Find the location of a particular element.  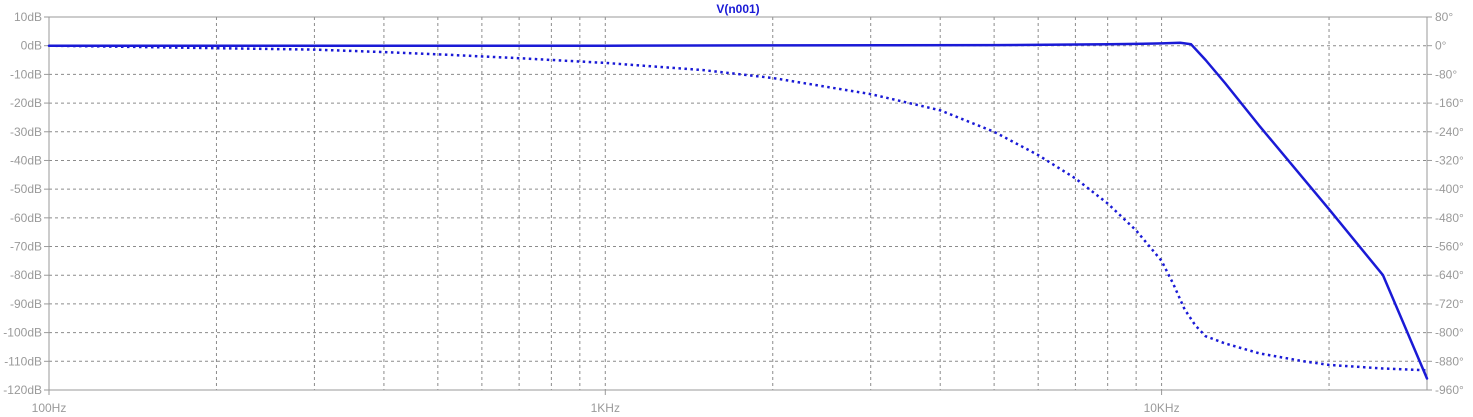

left-tick-label: -100dB is located at coordinates (22, 333).